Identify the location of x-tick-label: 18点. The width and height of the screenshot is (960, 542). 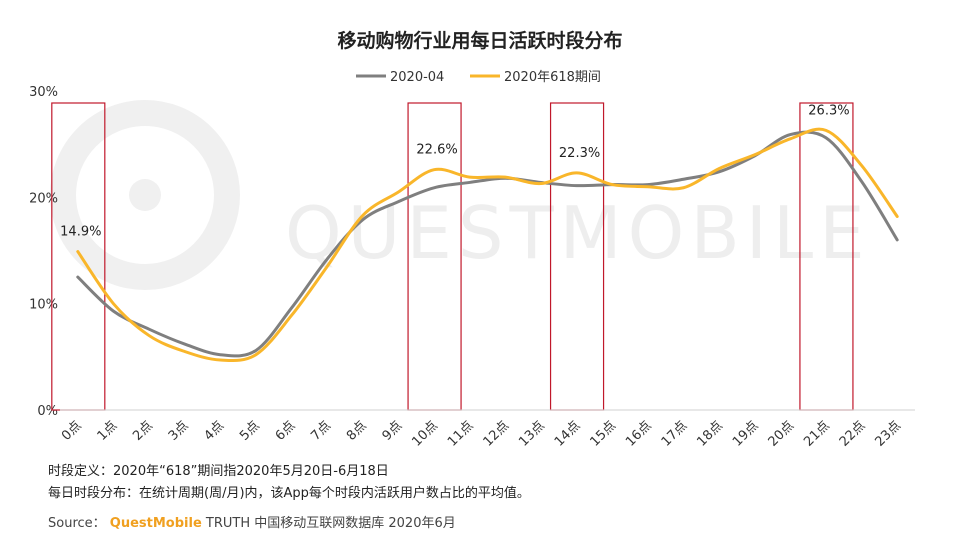
(709, 433).